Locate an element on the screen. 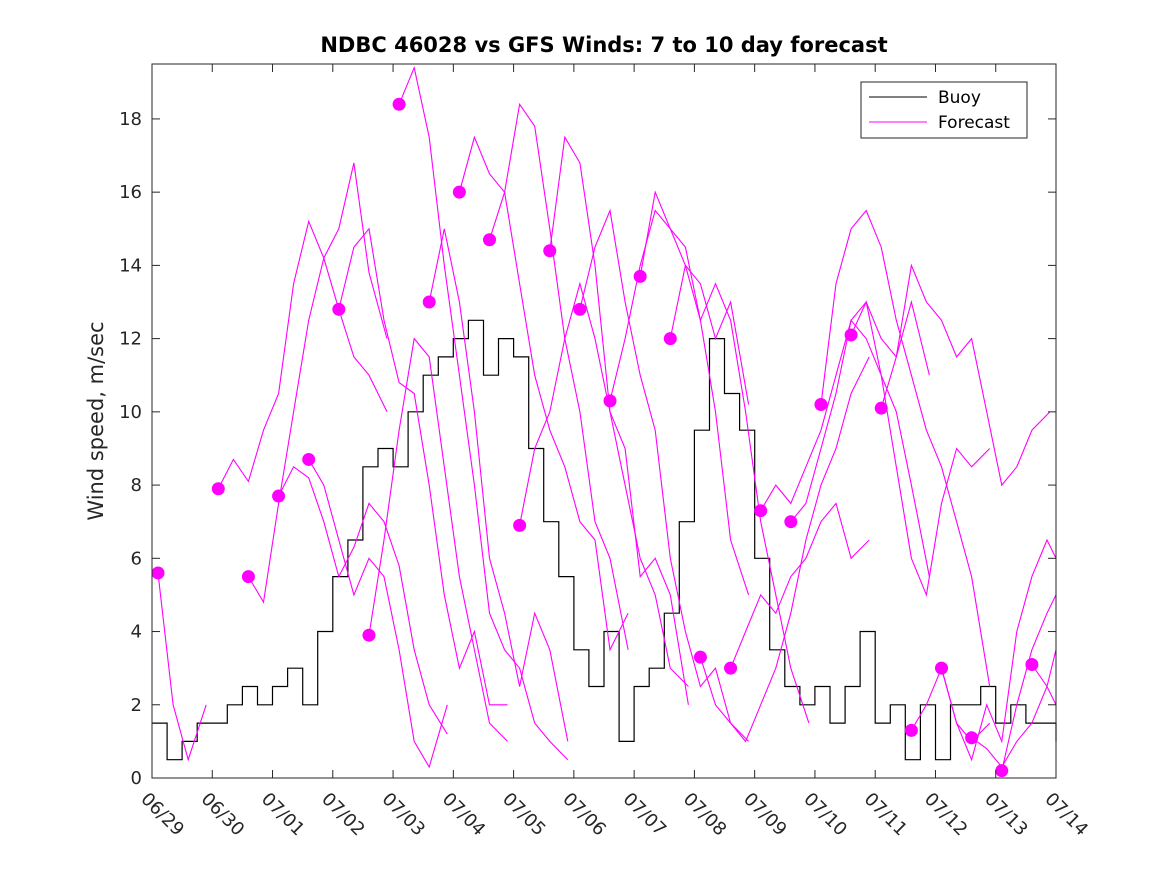  y-tick-label: 6 is located at coordinates (136, 558).